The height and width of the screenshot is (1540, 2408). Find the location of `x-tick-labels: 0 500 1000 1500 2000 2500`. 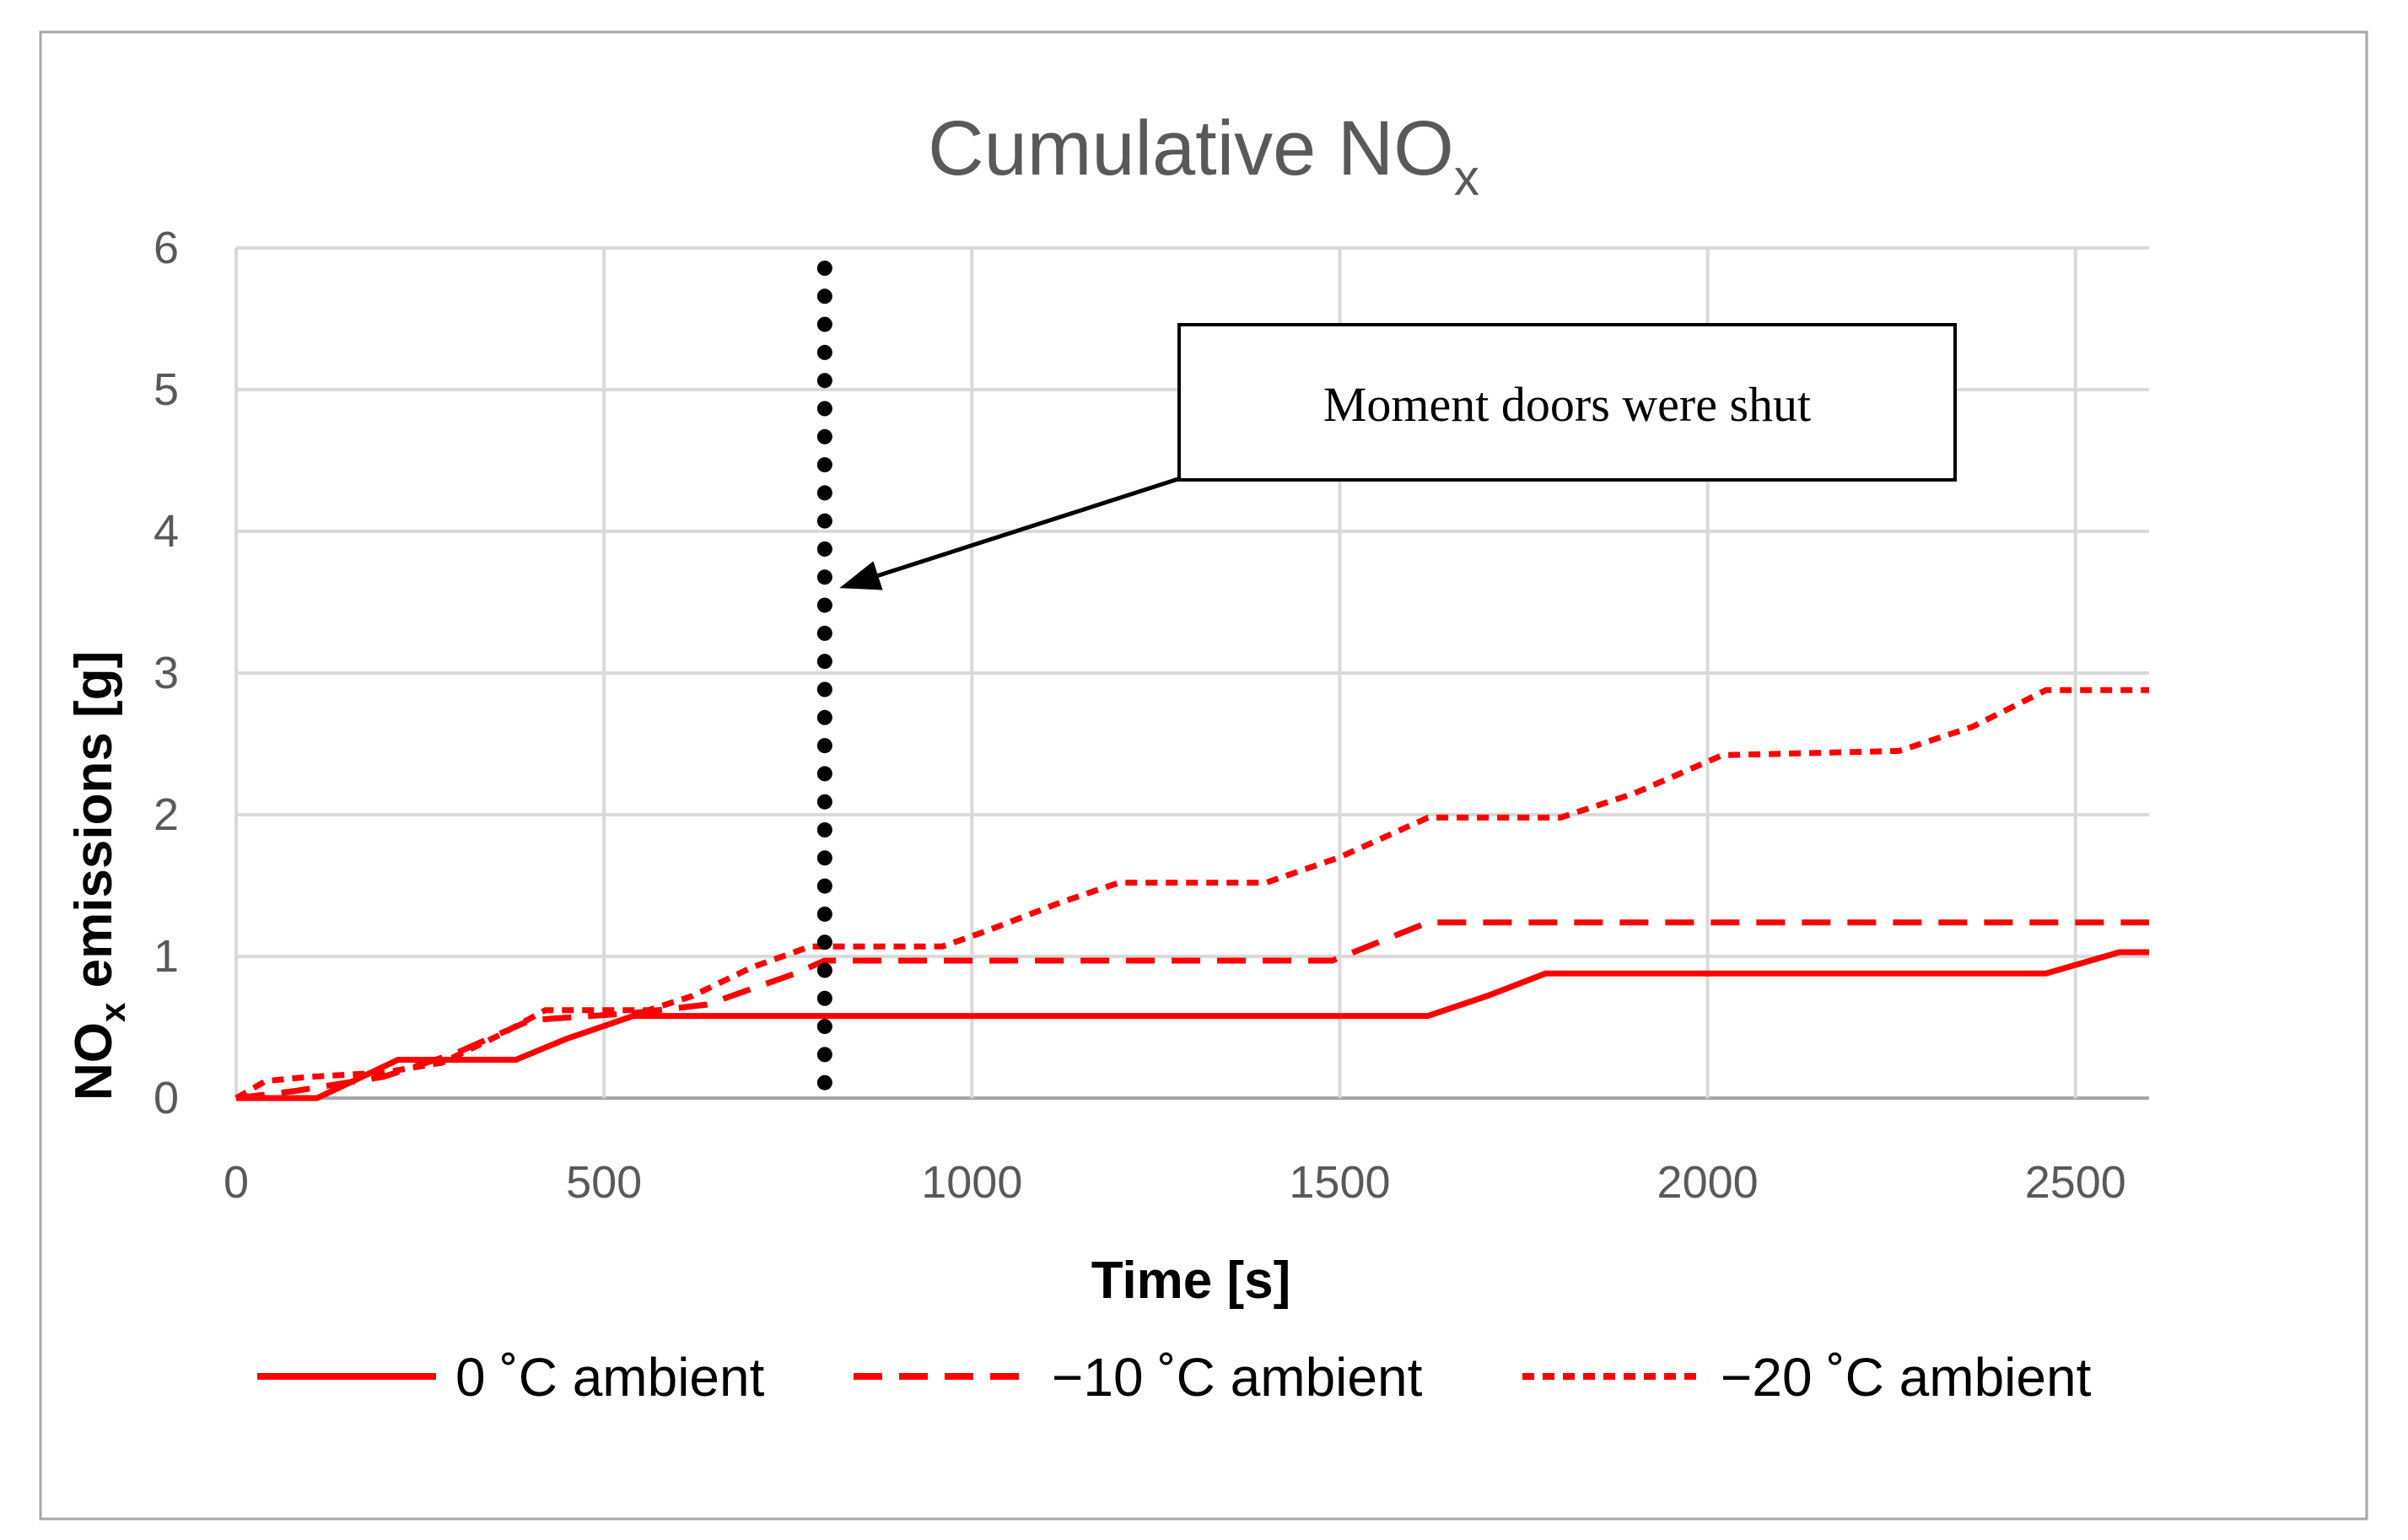

x-tick-labels: 0 500 1000 1500 2000 2500 is located at coordinates (1175, 1182).